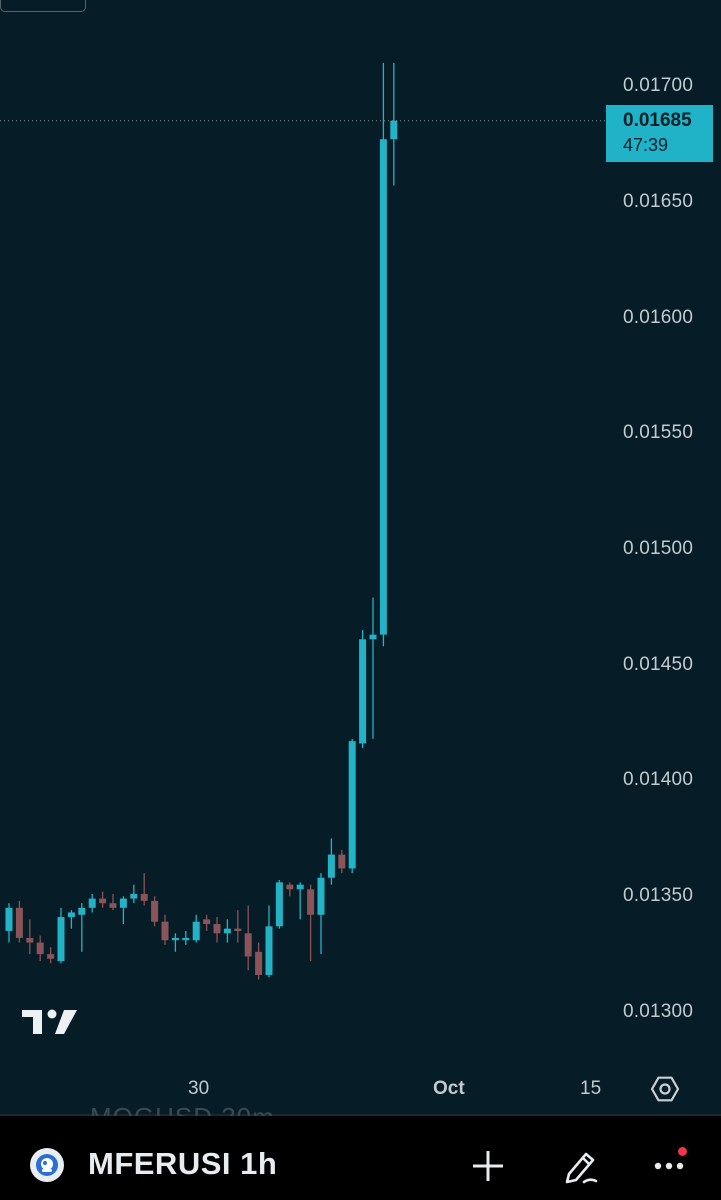  I want to click on last-price-value: 0.01685, so click(657, 120).